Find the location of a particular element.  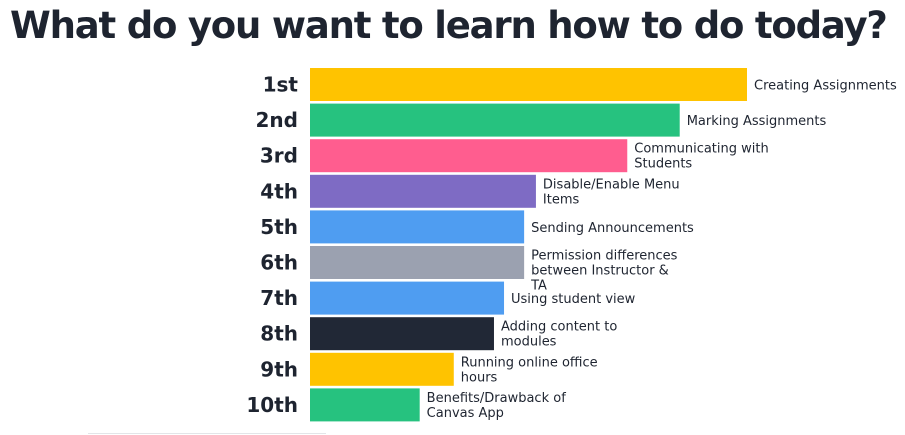

rank-label: 8th is located at coordinates (279, 334).